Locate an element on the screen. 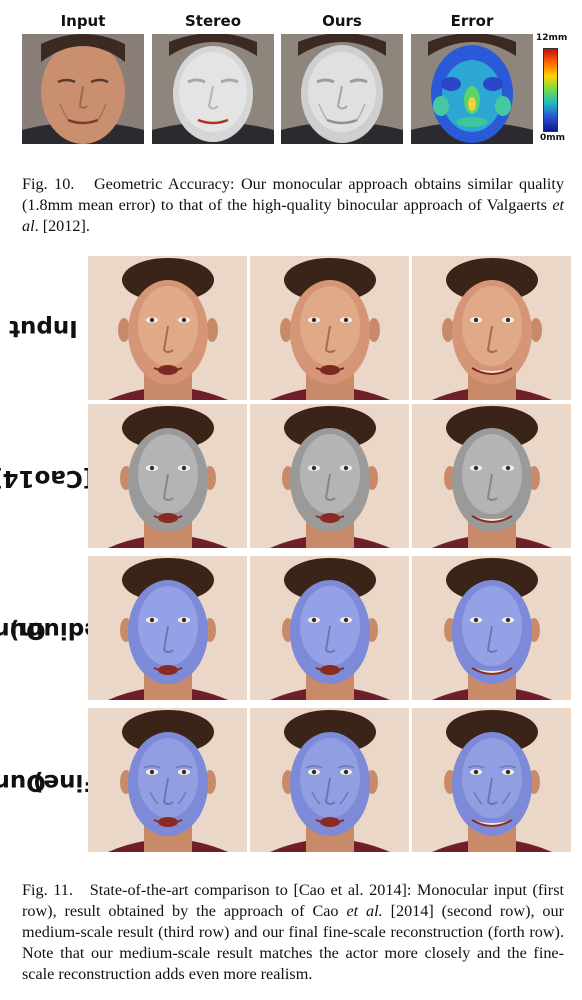 The height and width of the screenshot is (1000, 582). error-colorbar is located at coordinates (550, 90).